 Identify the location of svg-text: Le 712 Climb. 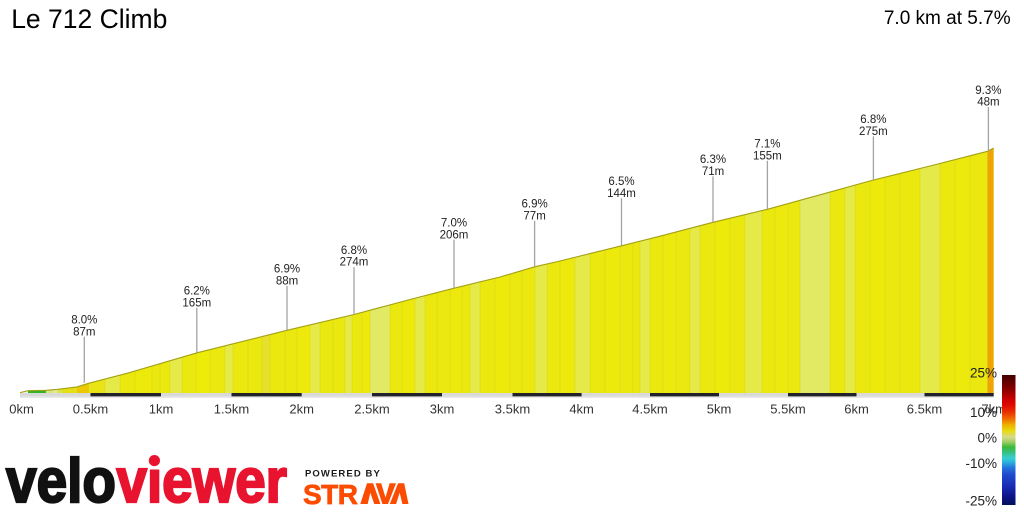
(89, 19).